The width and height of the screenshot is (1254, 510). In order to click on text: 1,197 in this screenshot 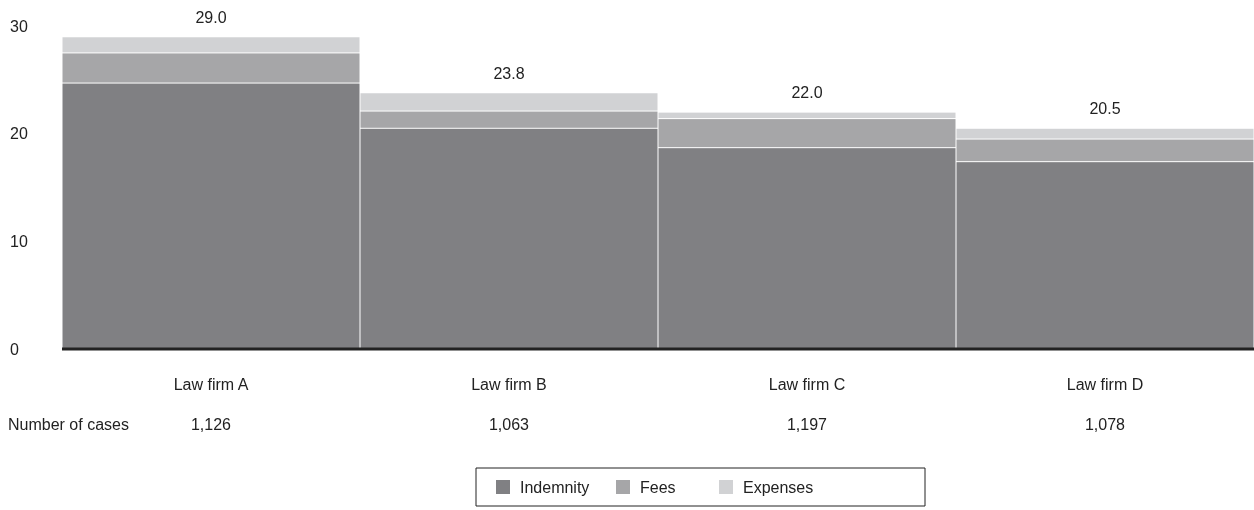, I will do `click(807, 424)`.